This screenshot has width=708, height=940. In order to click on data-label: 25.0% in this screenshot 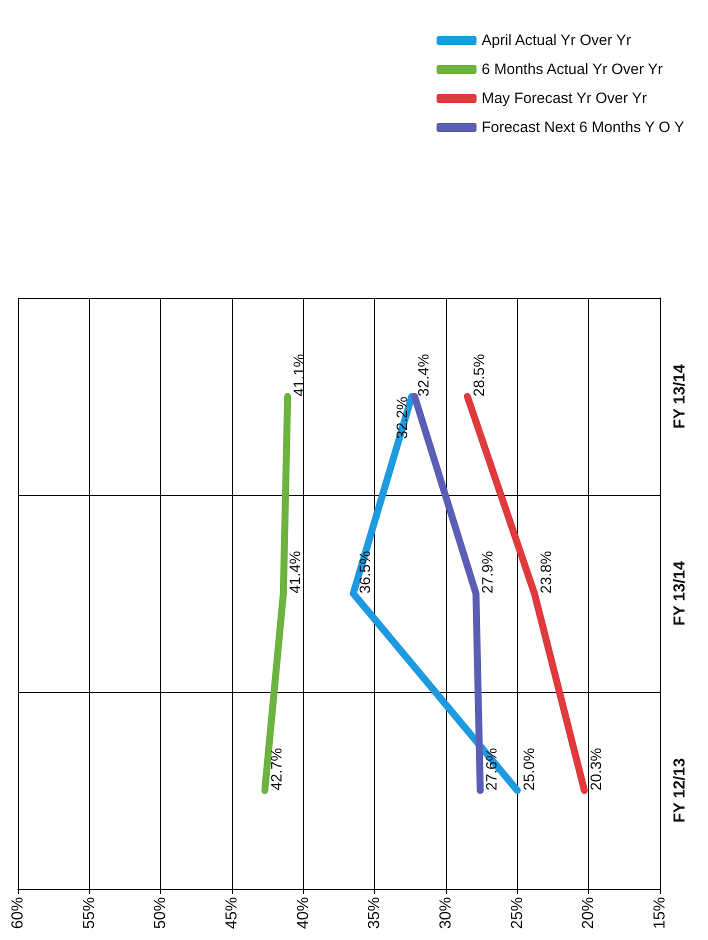, I will do `click(529, 769)`.